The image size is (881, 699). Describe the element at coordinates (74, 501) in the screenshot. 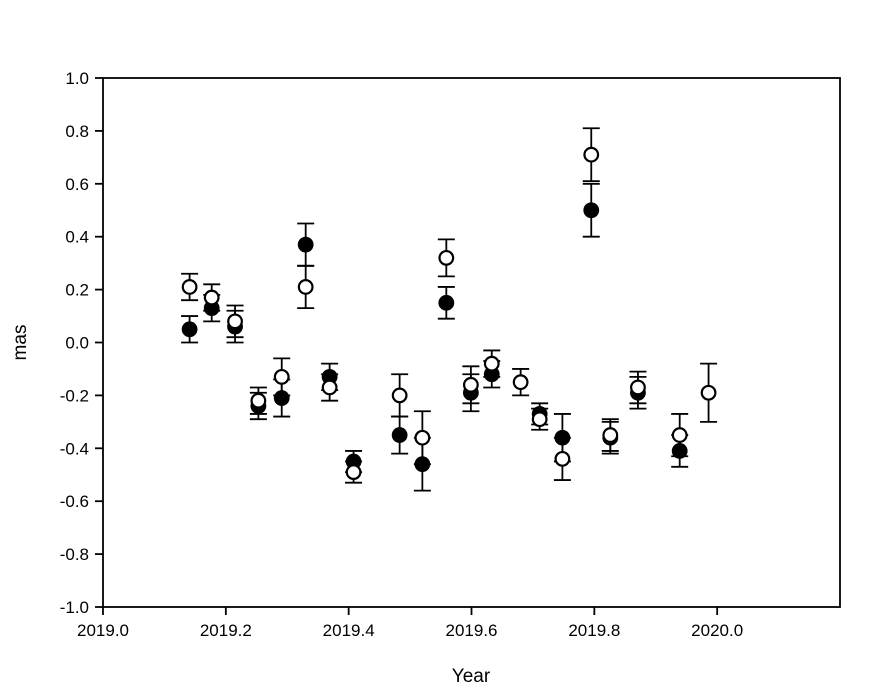

I see `y-tick-label: -0.6` at that location.